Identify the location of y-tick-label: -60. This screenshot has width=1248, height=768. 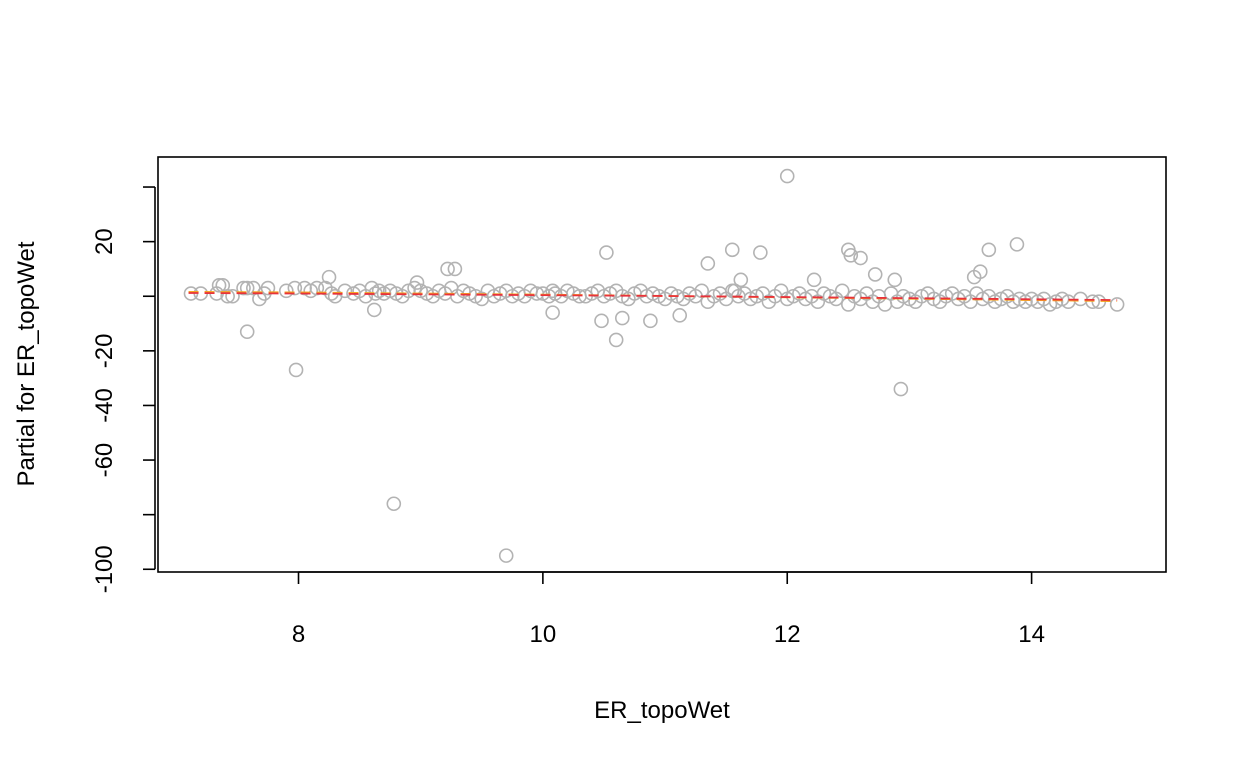
(104, 460).